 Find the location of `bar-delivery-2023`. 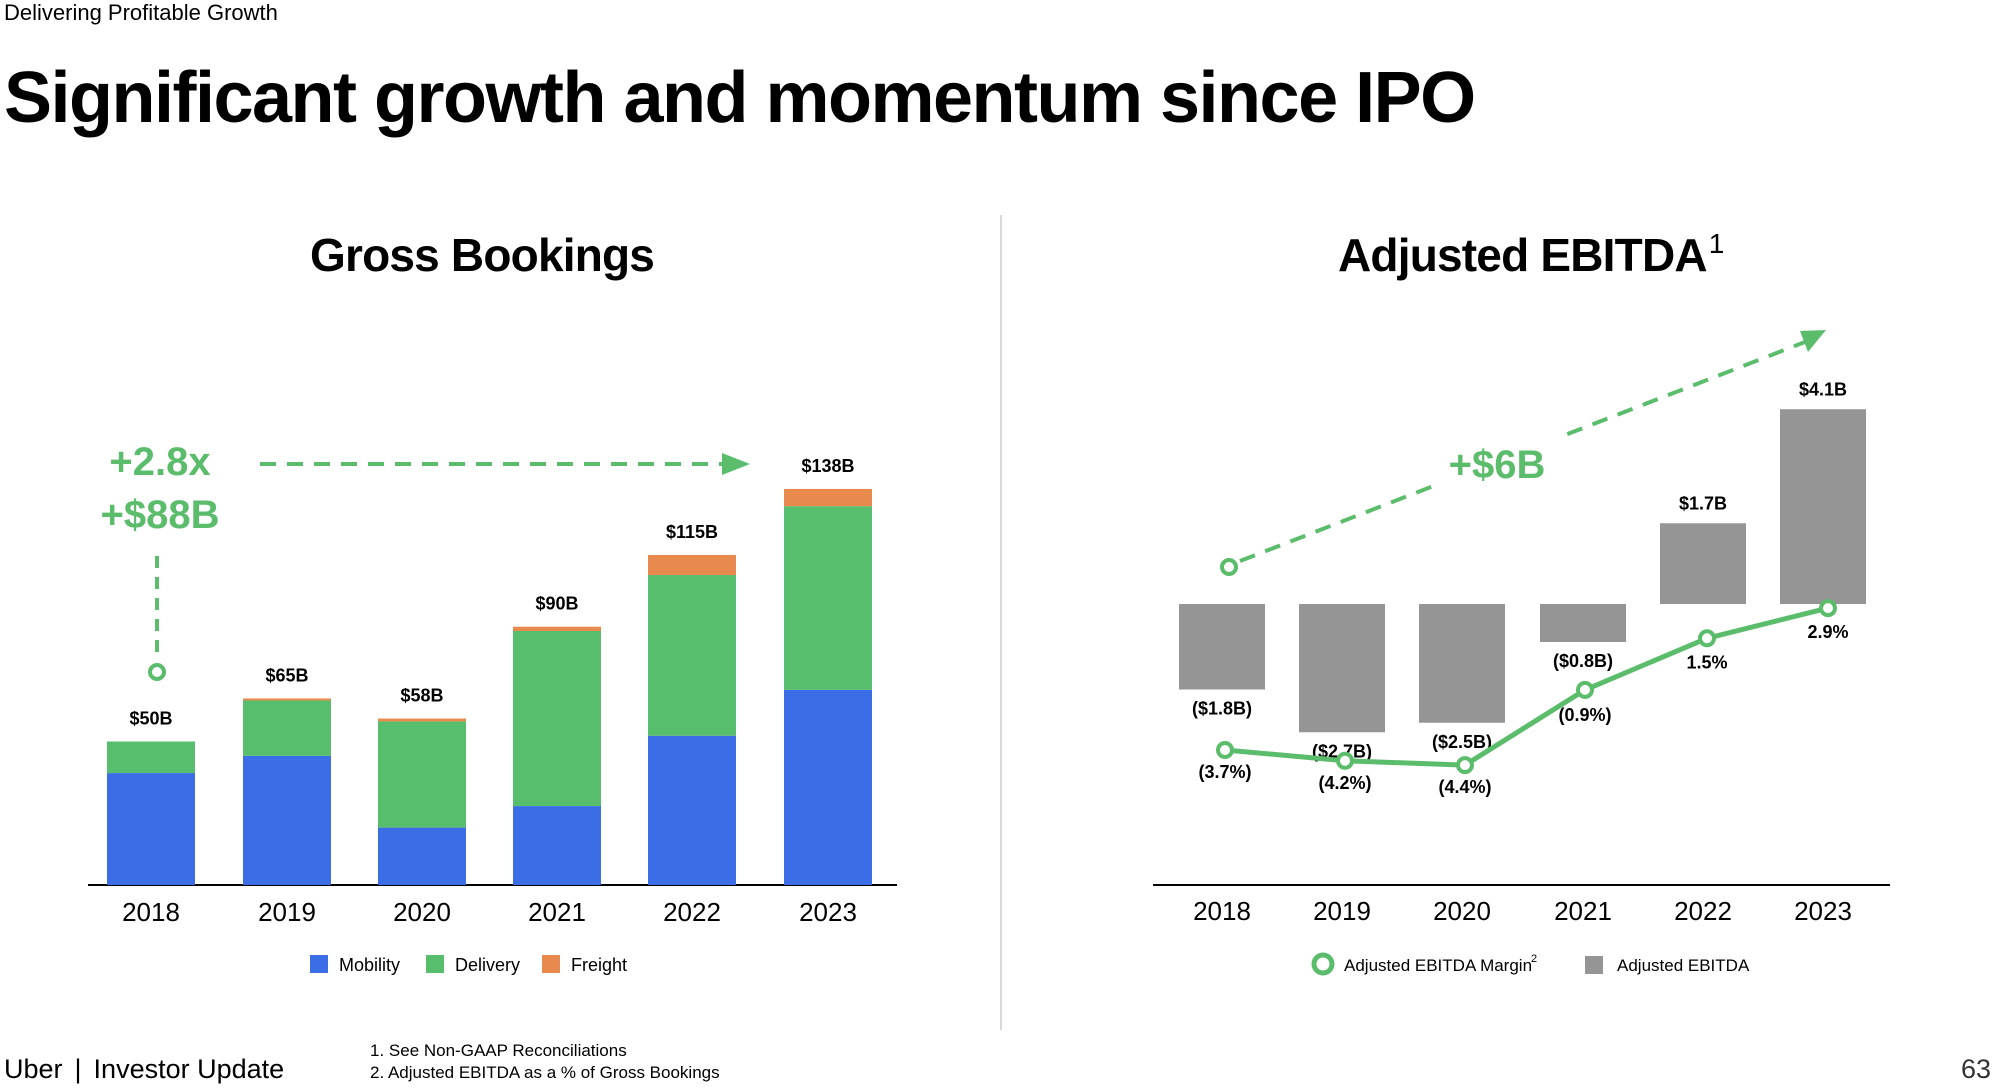

bar-delivery-2023 is located at coordinates (828, 598).